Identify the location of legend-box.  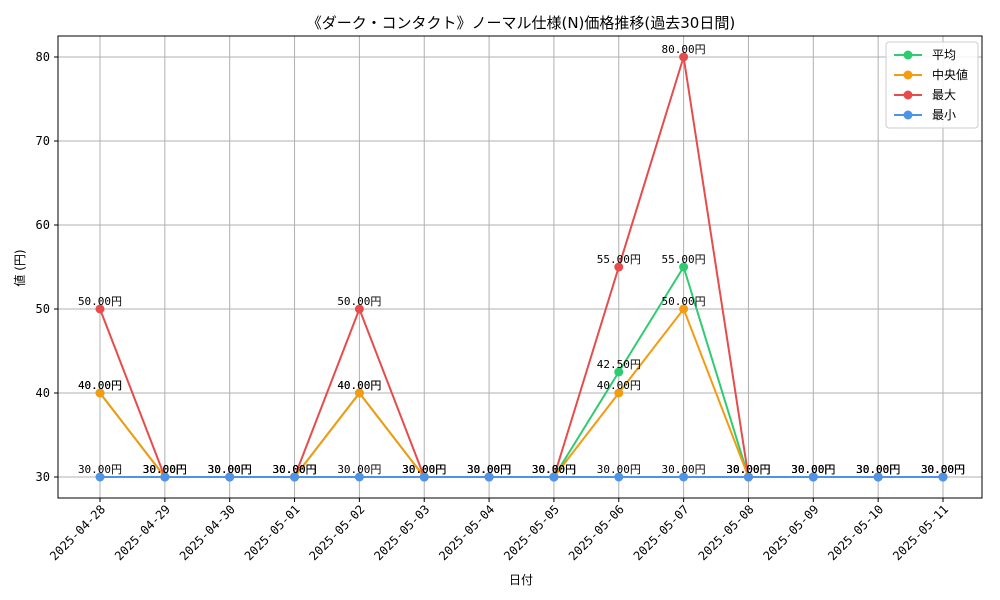
(932, 85).